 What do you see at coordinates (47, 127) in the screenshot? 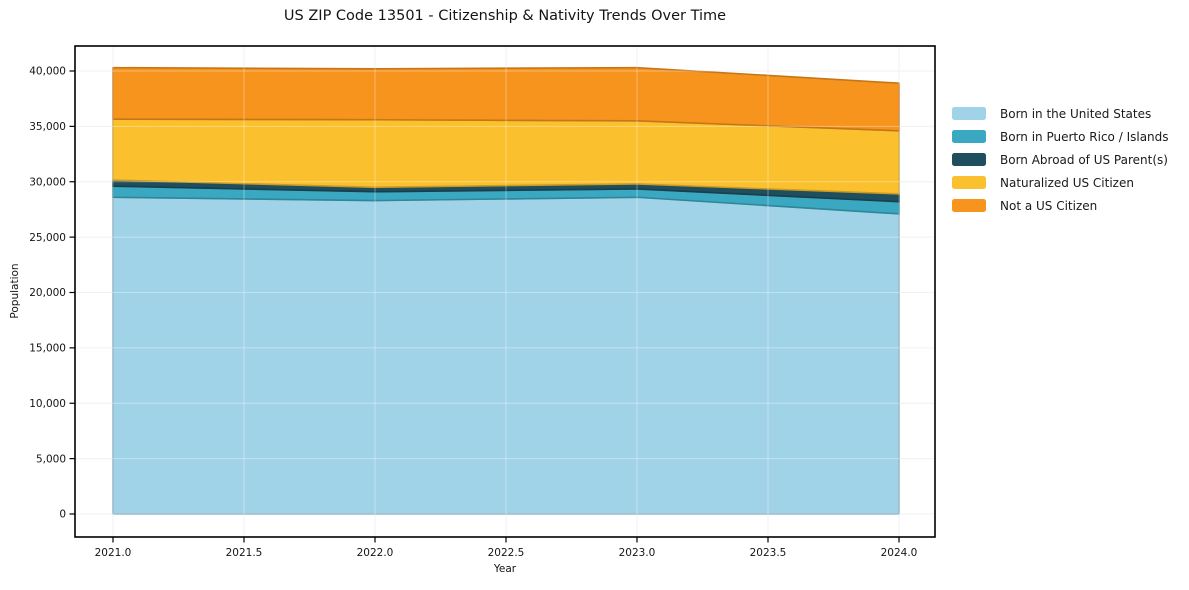
I see `y-tick-label: 35,000` at bounding box center [47, 127].